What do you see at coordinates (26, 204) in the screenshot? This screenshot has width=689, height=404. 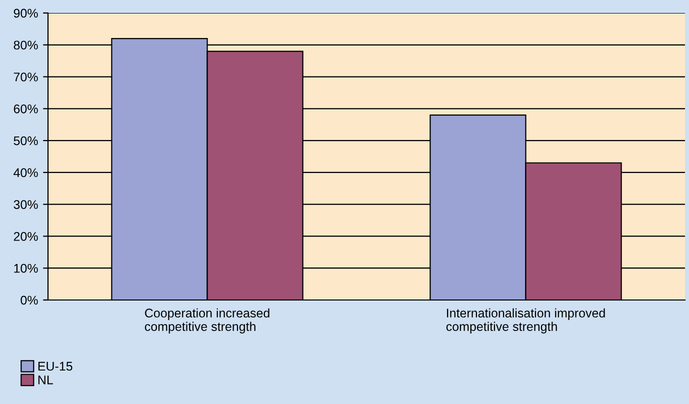 I see `y-tick-label: 30%` at bounding box center [26, 204].